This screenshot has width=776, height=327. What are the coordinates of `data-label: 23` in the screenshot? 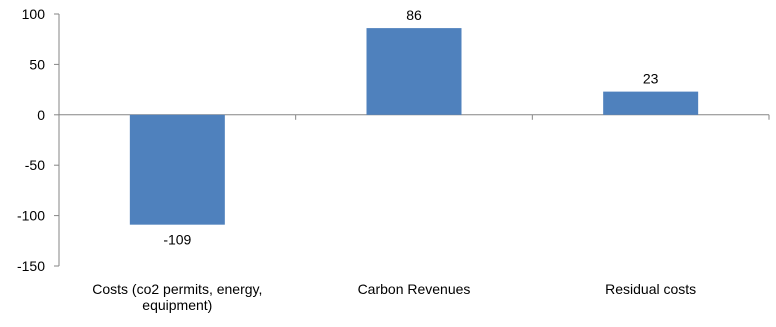 It's located at (651, 79).